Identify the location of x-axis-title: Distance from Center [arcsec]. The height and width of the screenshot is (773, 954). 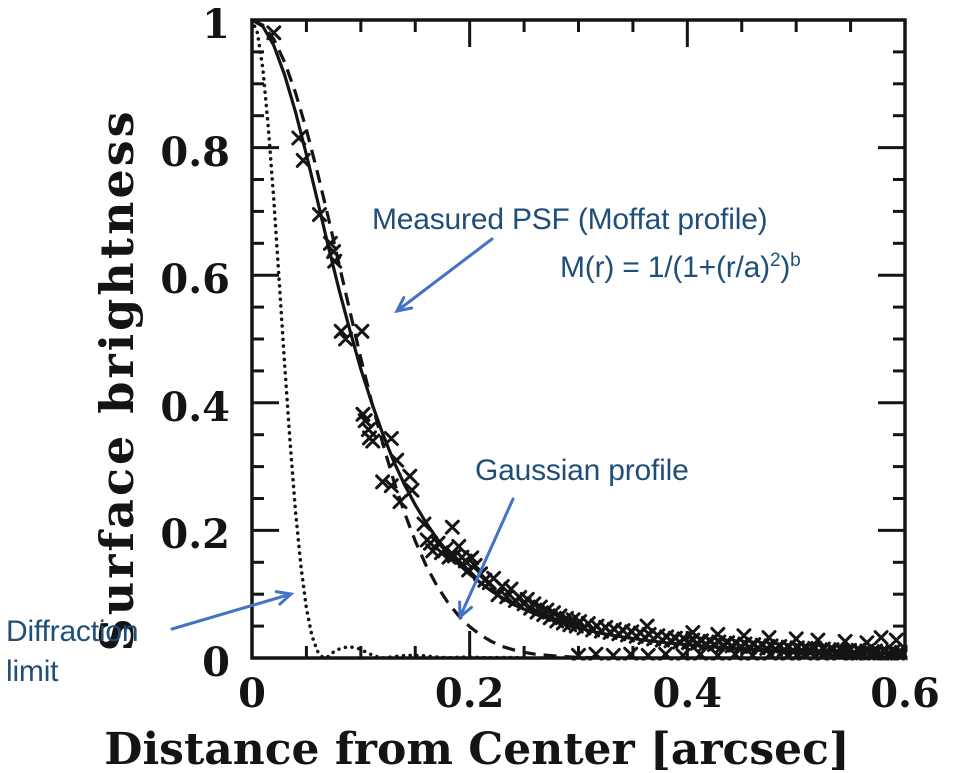
(477, 748).